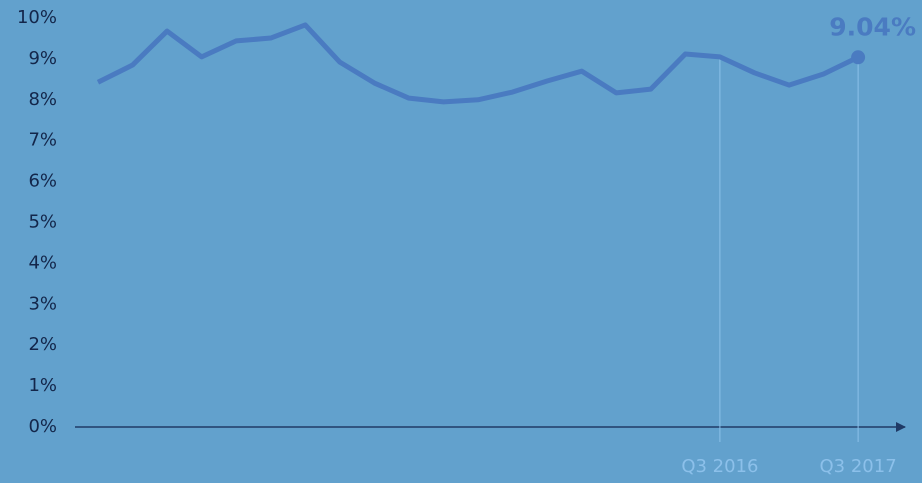  I want to click on y-tick-label: 7%, so click(42, 140).